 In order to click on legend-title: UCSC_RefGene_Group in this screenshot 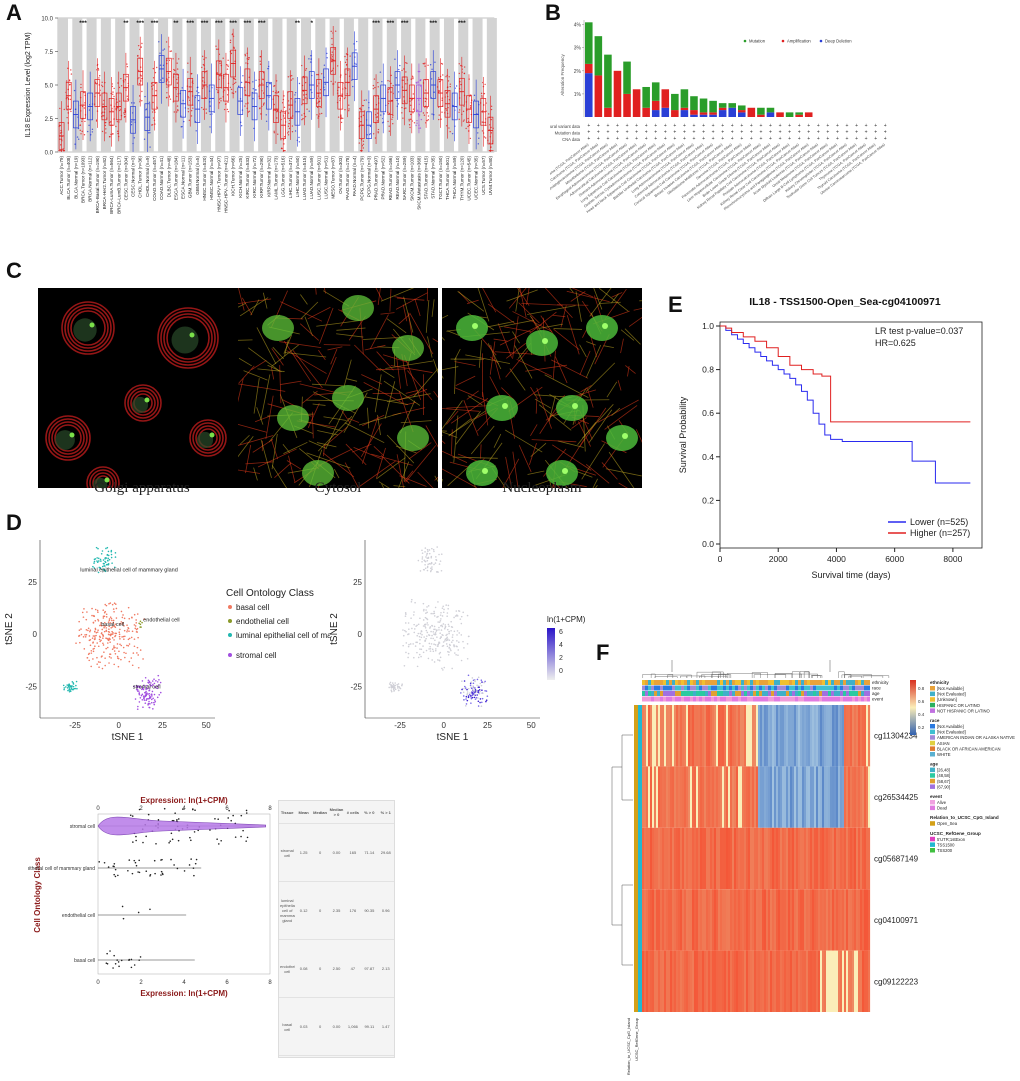, I will do `click(955, 833)`.